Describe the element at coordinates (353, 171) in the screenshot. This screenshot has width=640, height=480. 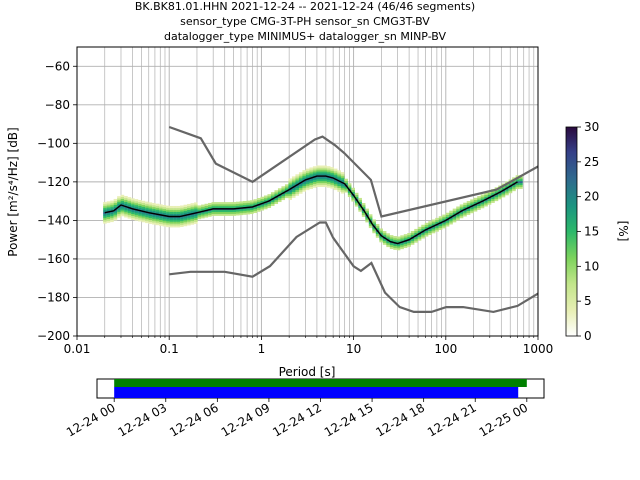
I see `nhnm-line` at that location.